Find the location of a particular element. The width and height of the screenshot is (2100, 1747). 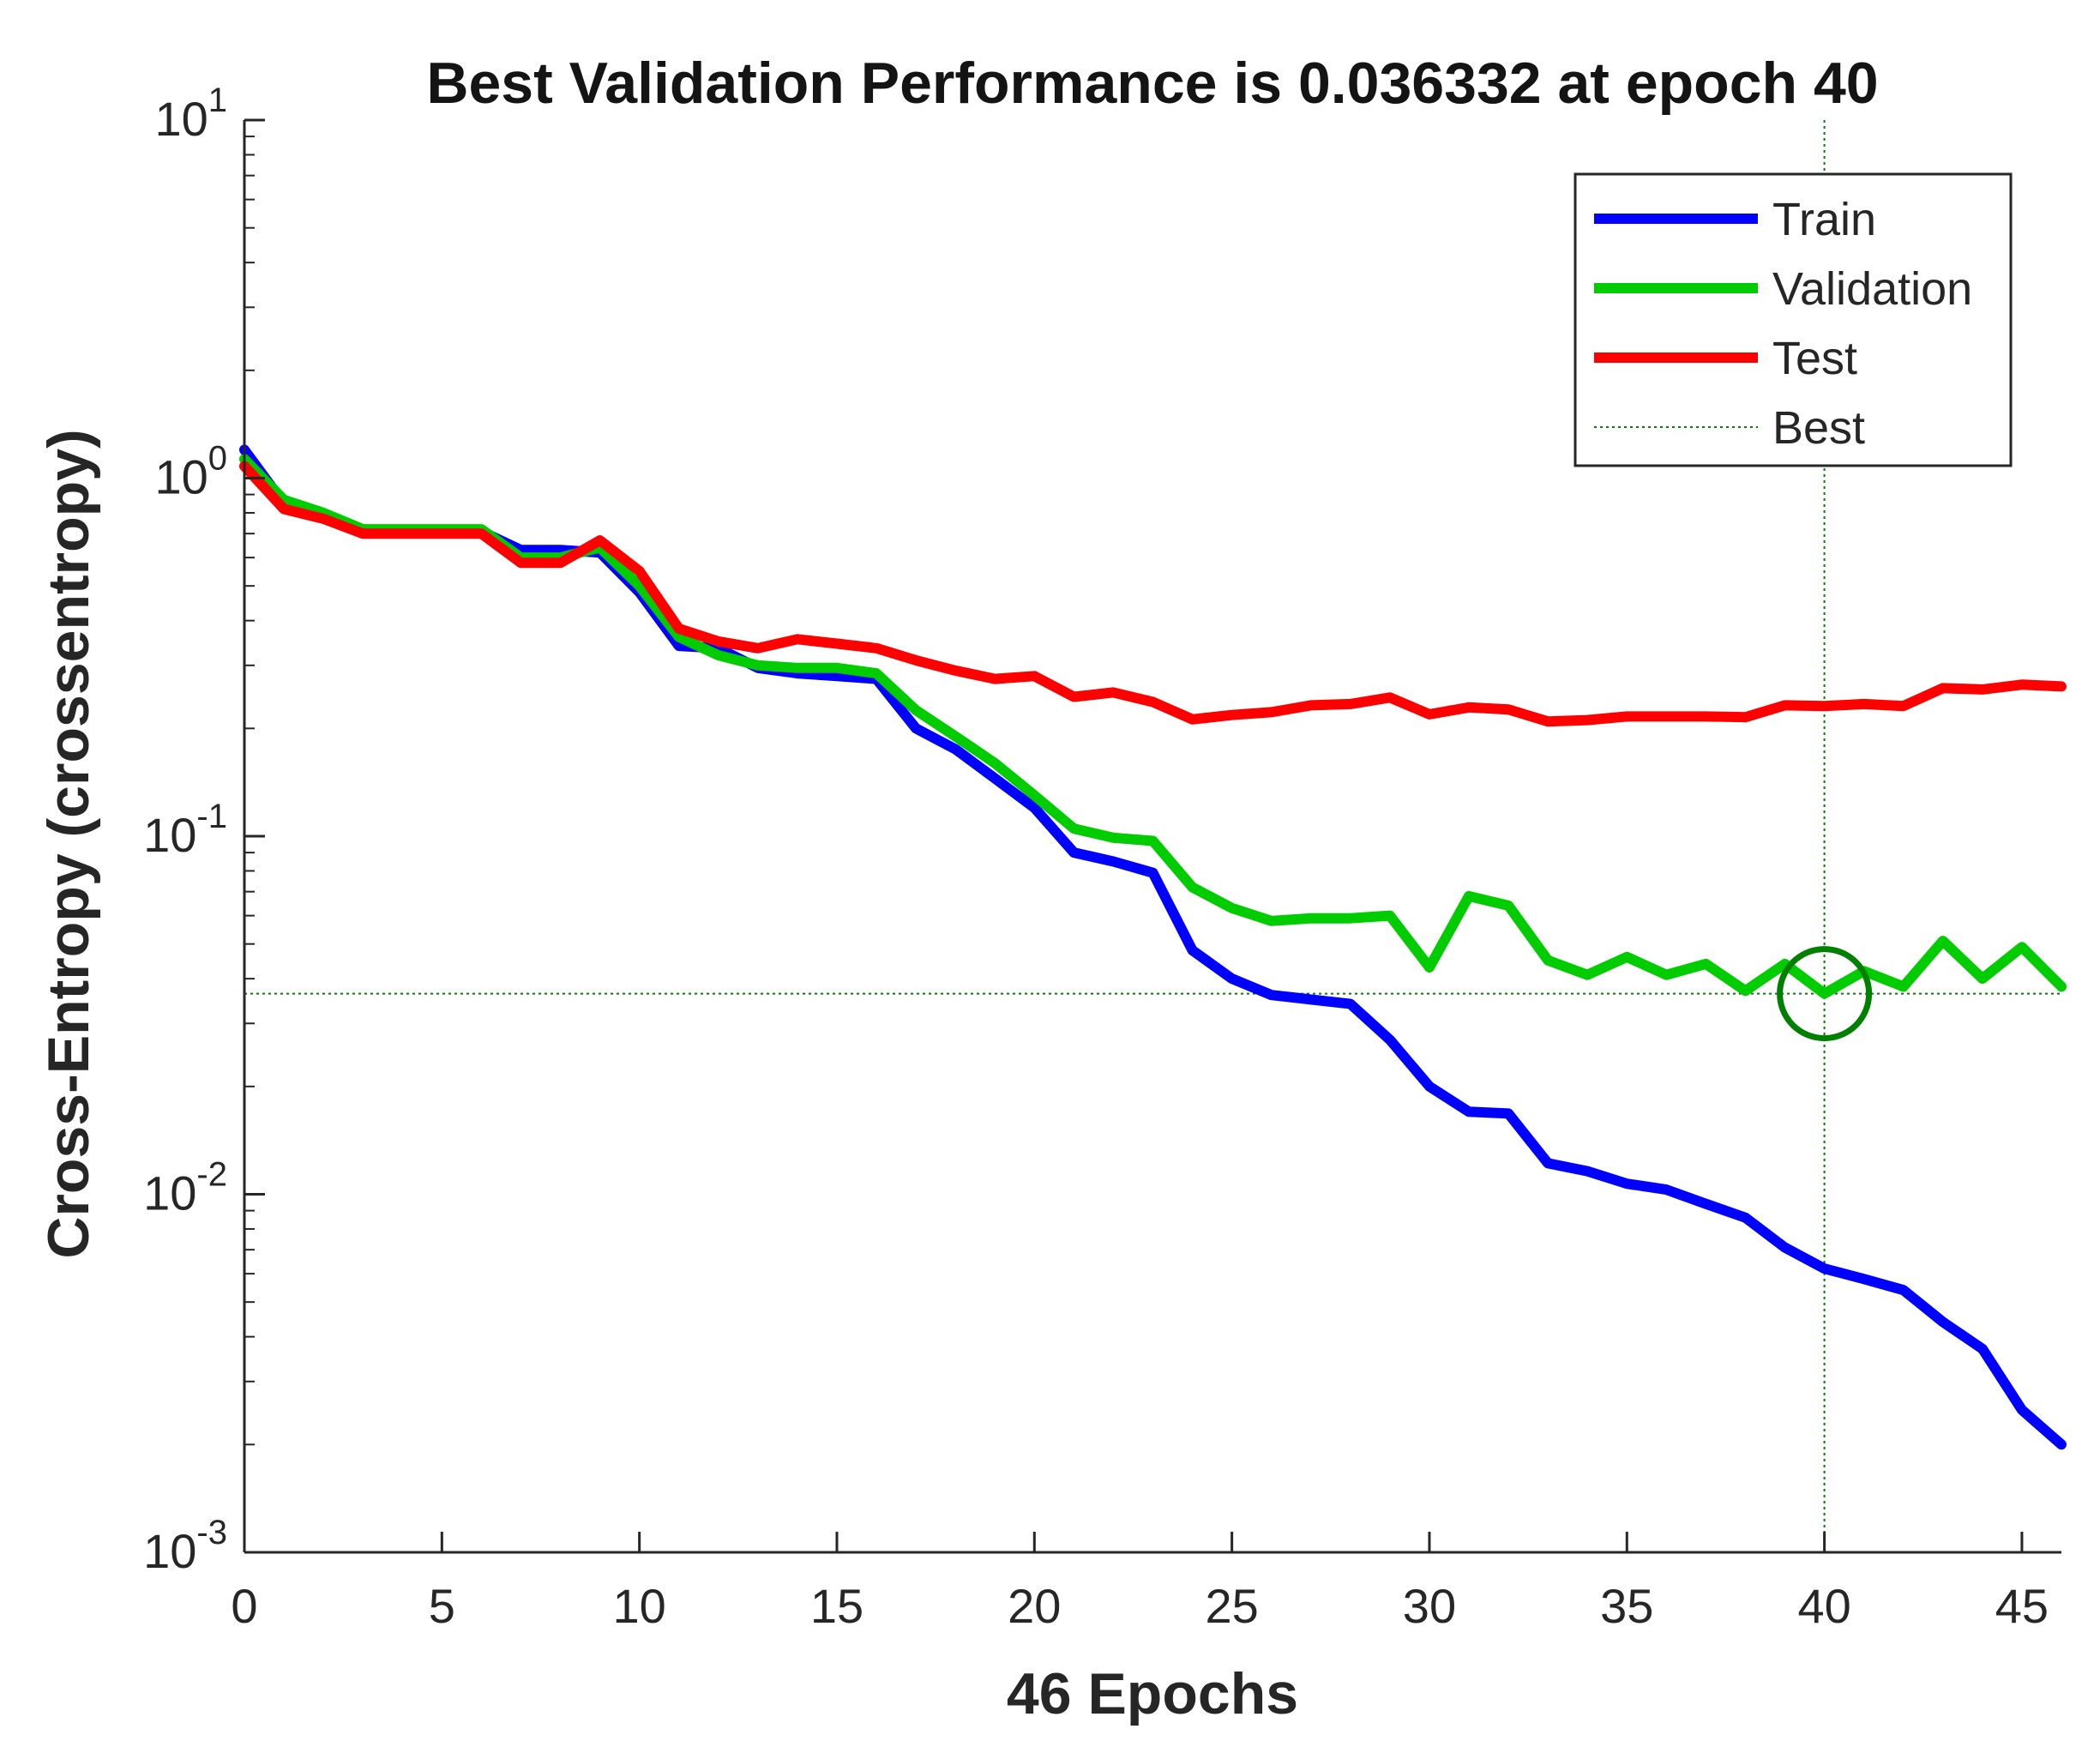

y-tick-label: 10⁻¹ is located at coordinates (185, 830).